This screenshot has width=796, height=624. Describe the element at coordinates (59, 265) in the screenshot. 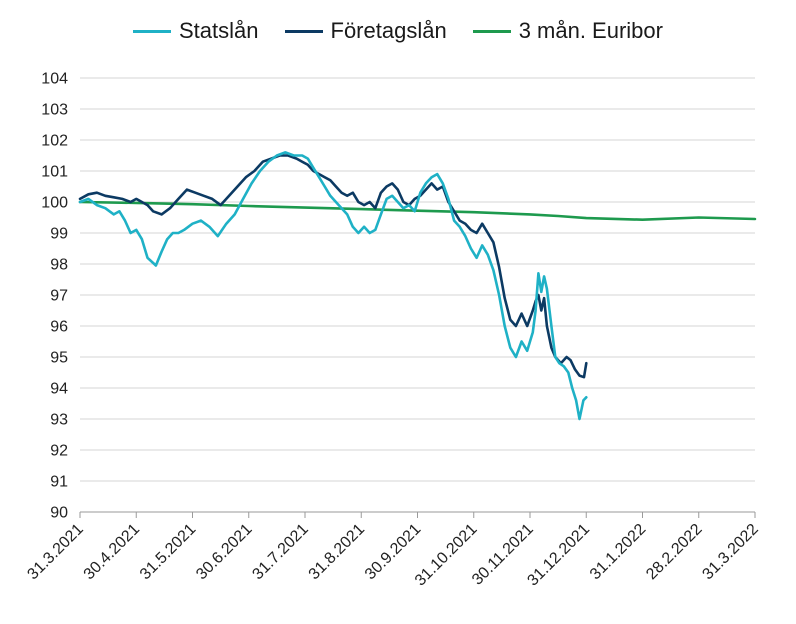

I see `y-tick-label: 98` at that location.